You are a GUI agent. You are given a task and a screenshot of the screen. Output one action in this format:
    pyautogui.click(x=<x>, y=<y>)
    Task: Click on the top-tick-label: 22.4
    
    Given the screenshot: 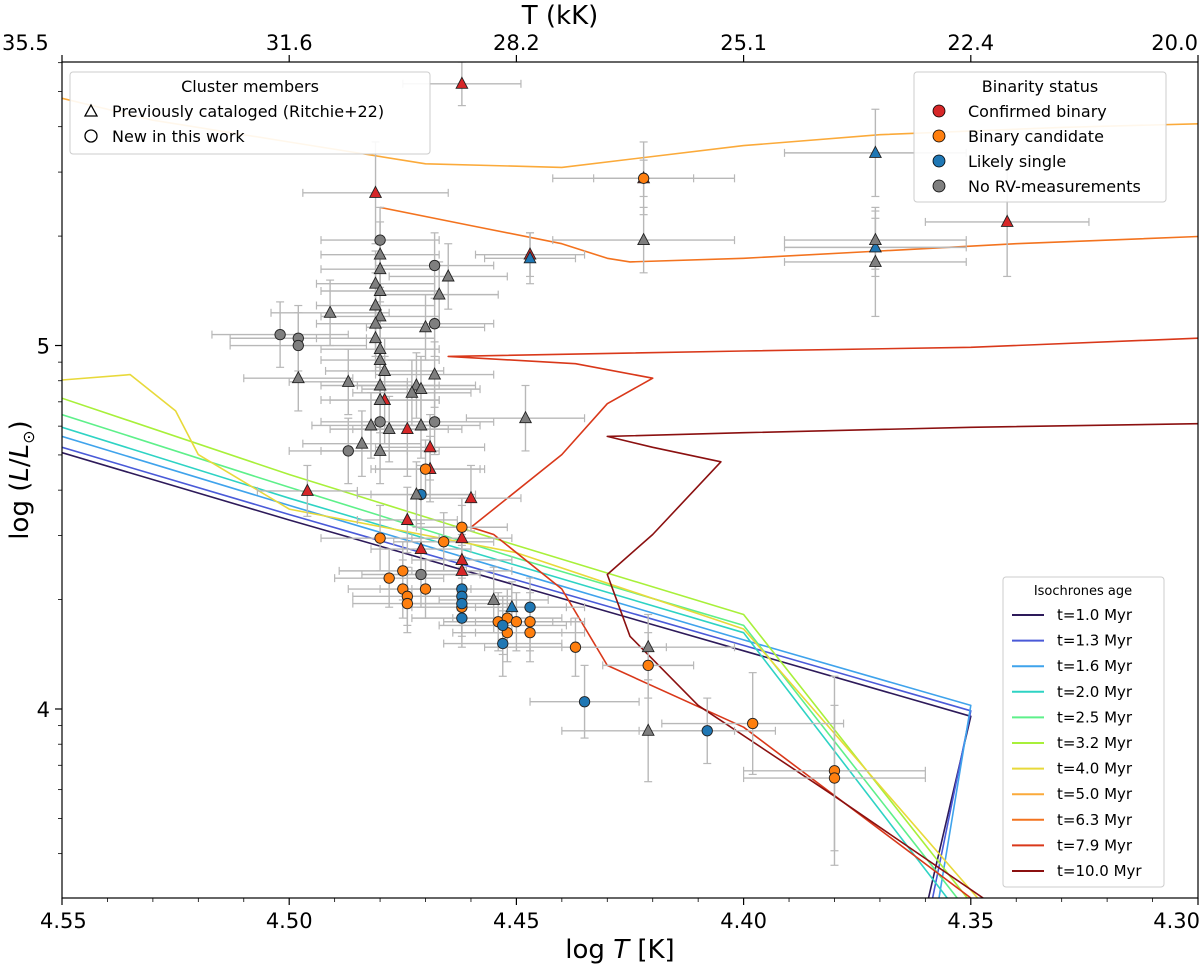 What is the action you would take?
    pyautogui.click(x=970, y=43)
    